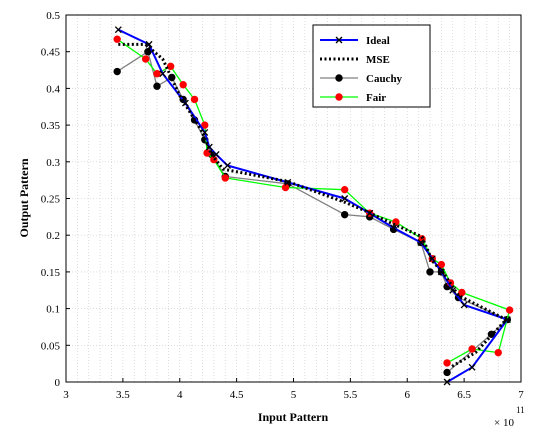  What do you see at coordinates (53, 16) in the screenshot?
I see `y-tick-label: 0.5` at bounding box center [53, 16].